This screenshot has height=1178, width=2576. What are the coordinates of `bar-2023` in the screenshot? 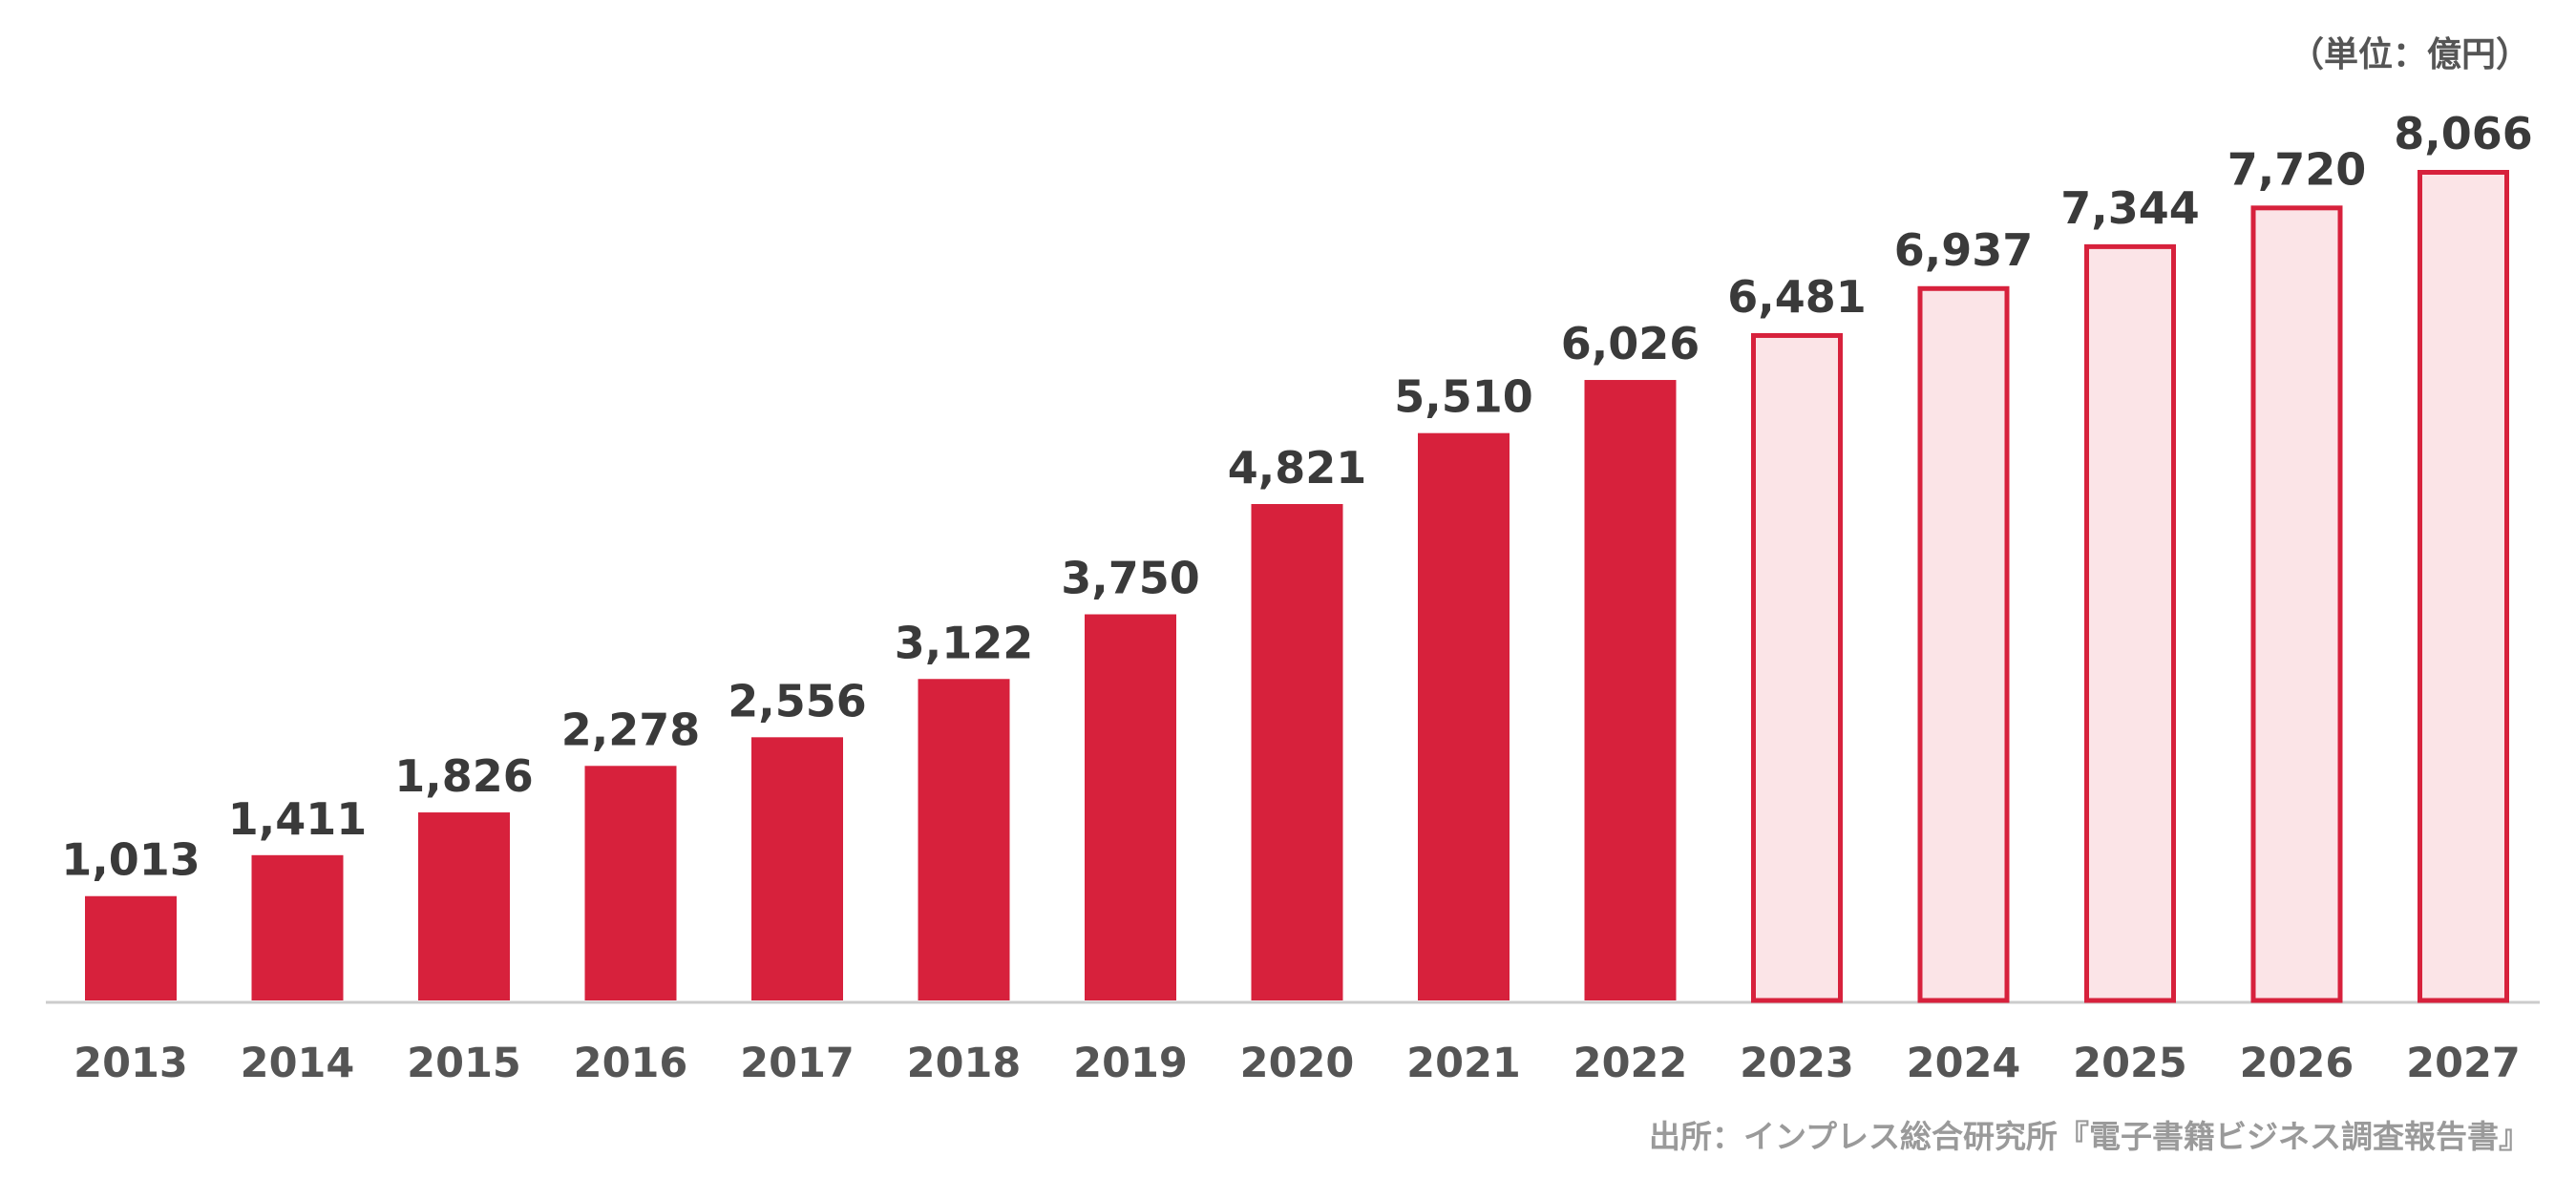 It's located at (1797, 668).